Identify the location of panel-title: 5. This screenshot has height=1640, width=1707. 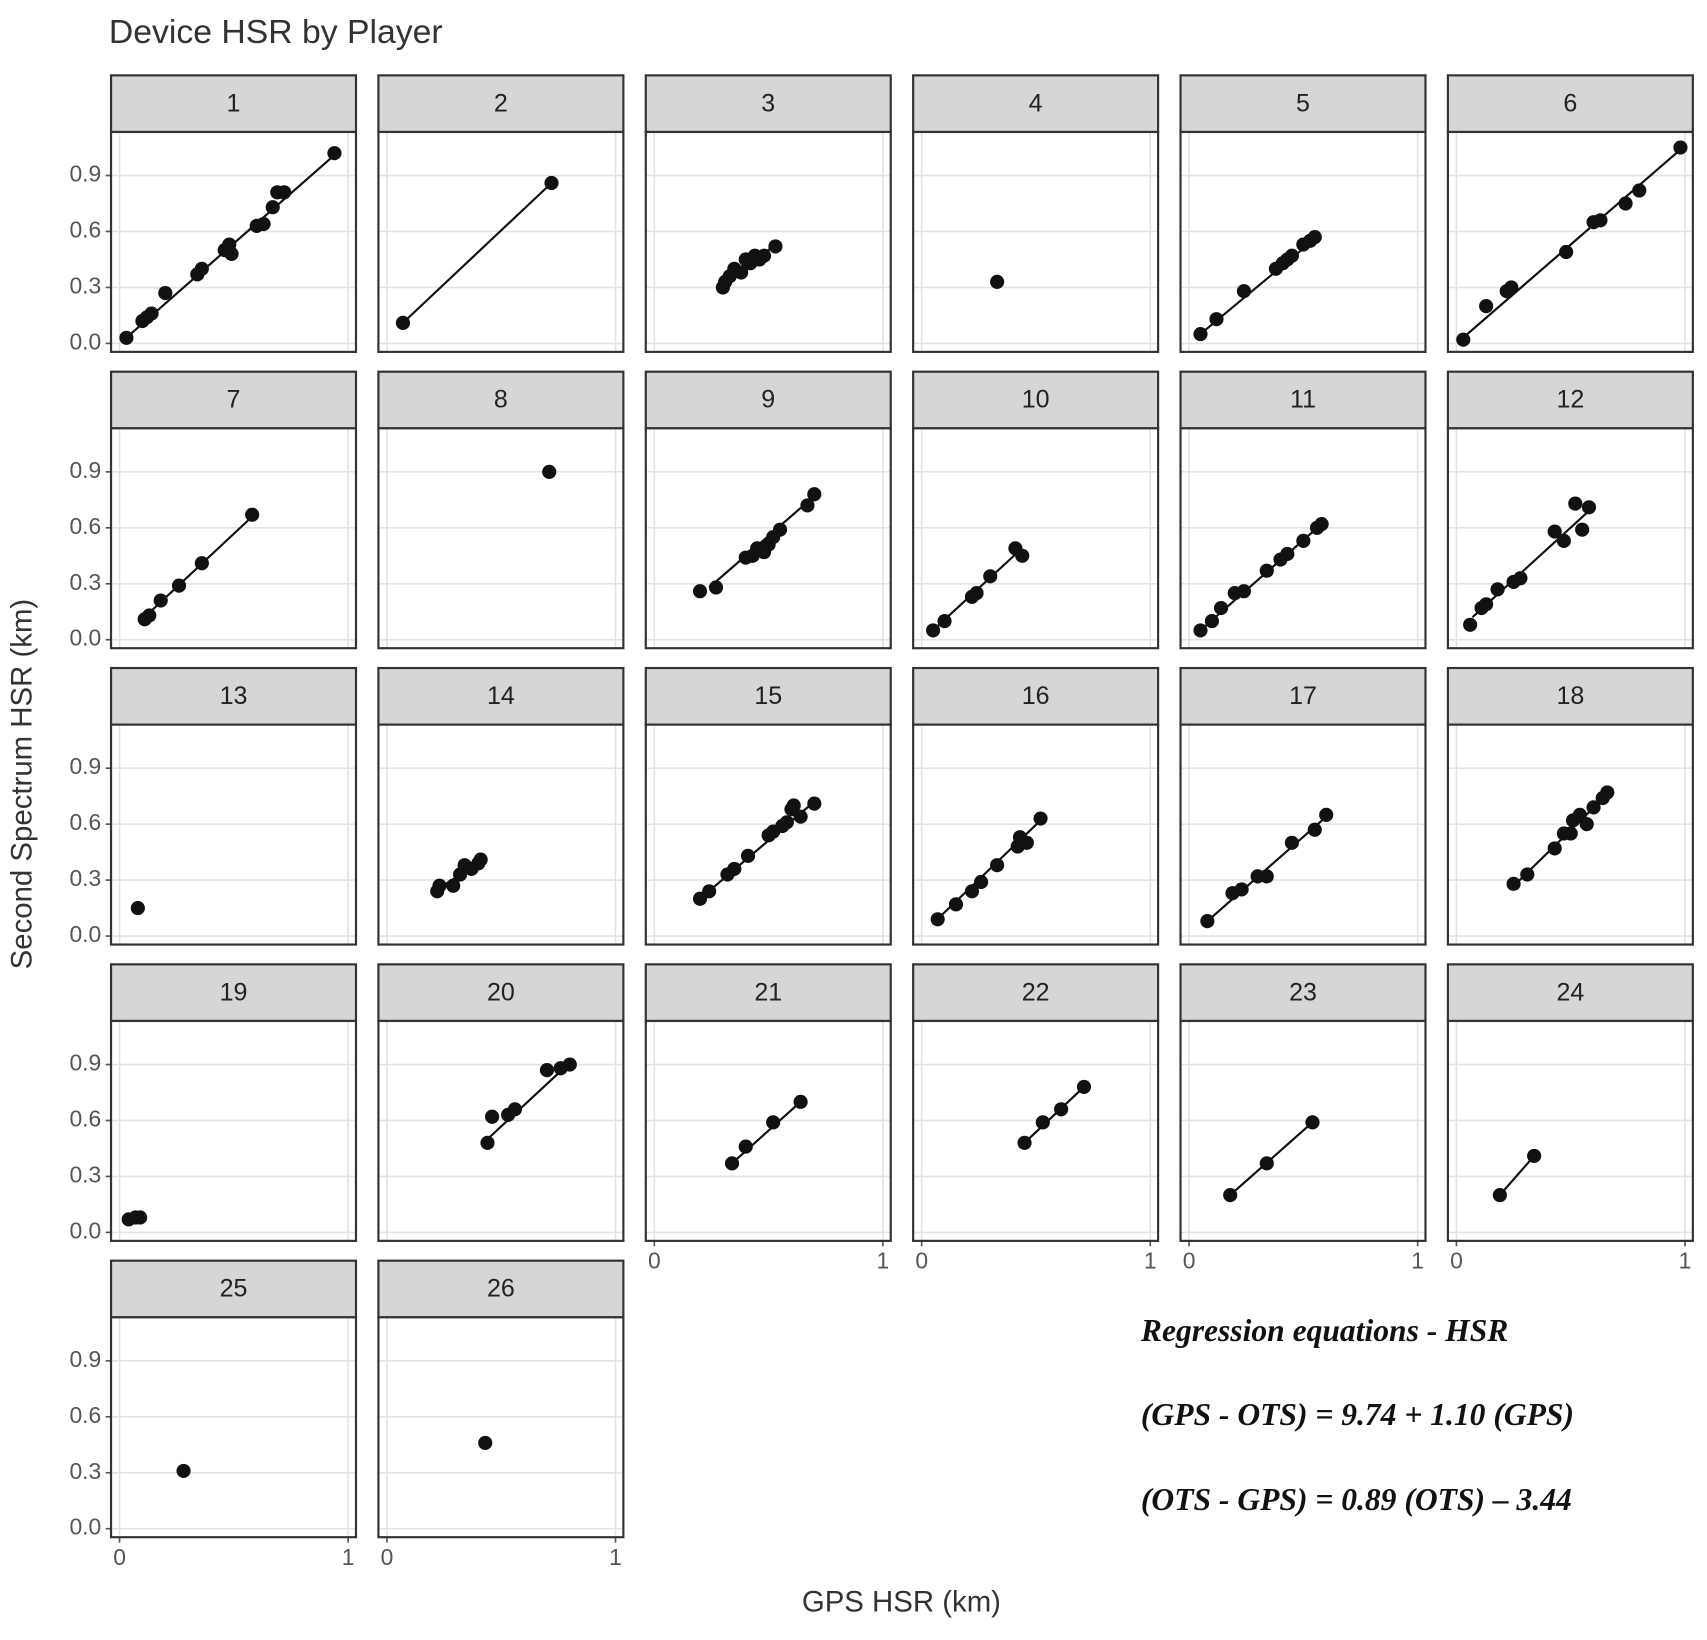
(1303, 103).